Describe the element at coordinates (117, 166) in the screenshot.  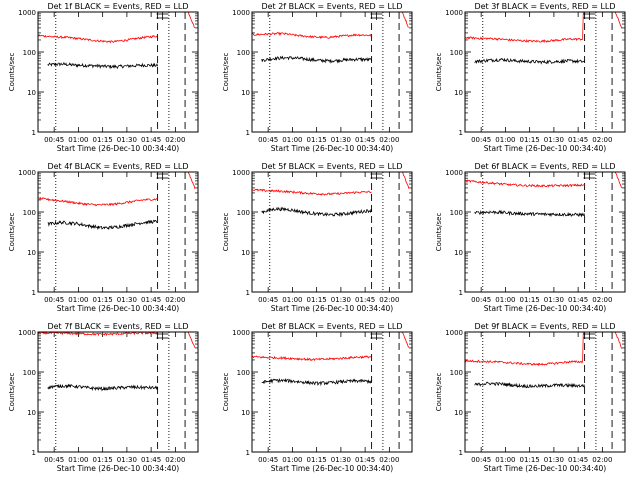
I see `panel-title: Det 4f BLACK = Events, RED = LLD` at that location.